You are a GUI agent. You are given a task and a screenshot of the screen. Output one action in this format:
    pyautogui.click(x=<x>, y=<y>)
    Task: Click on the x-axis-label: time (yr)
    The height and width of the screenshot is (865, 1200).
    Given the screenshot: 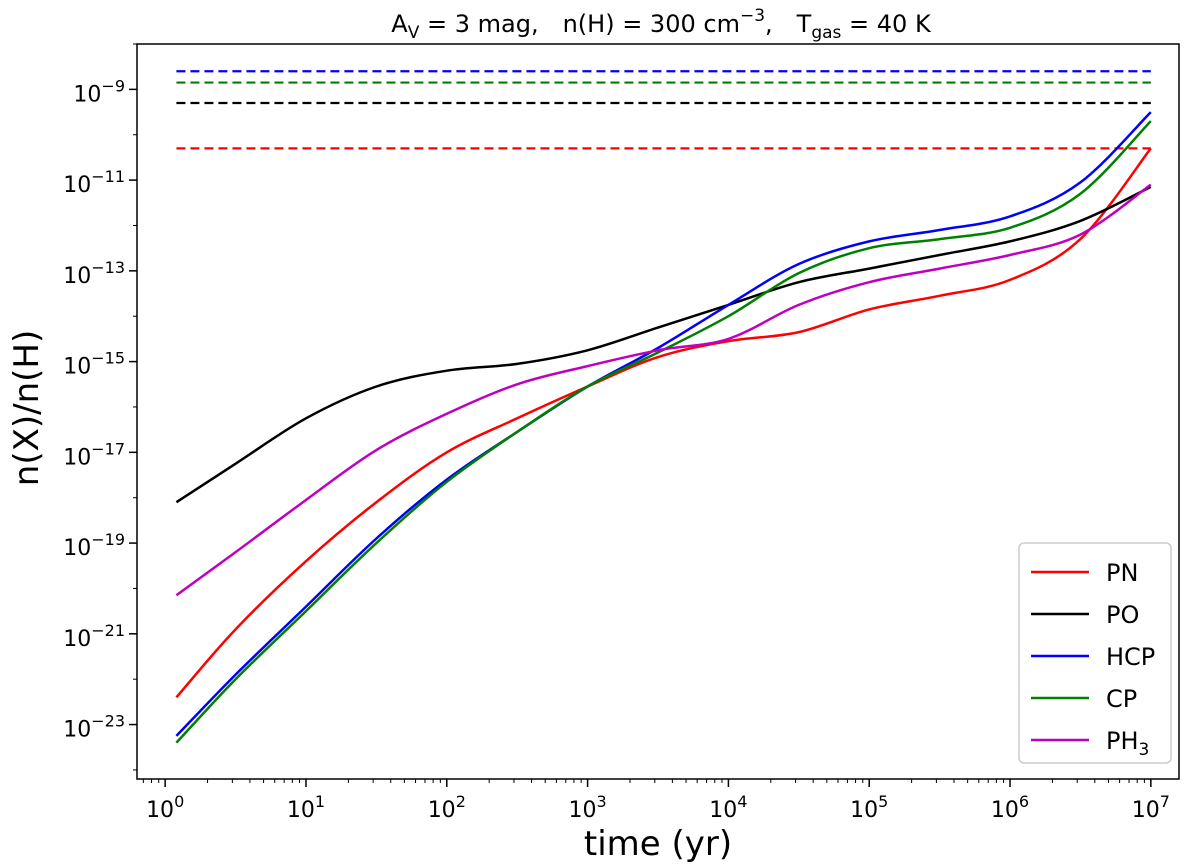 What is the action you would take?
    pyautogui.click(x=658, y=844)
    